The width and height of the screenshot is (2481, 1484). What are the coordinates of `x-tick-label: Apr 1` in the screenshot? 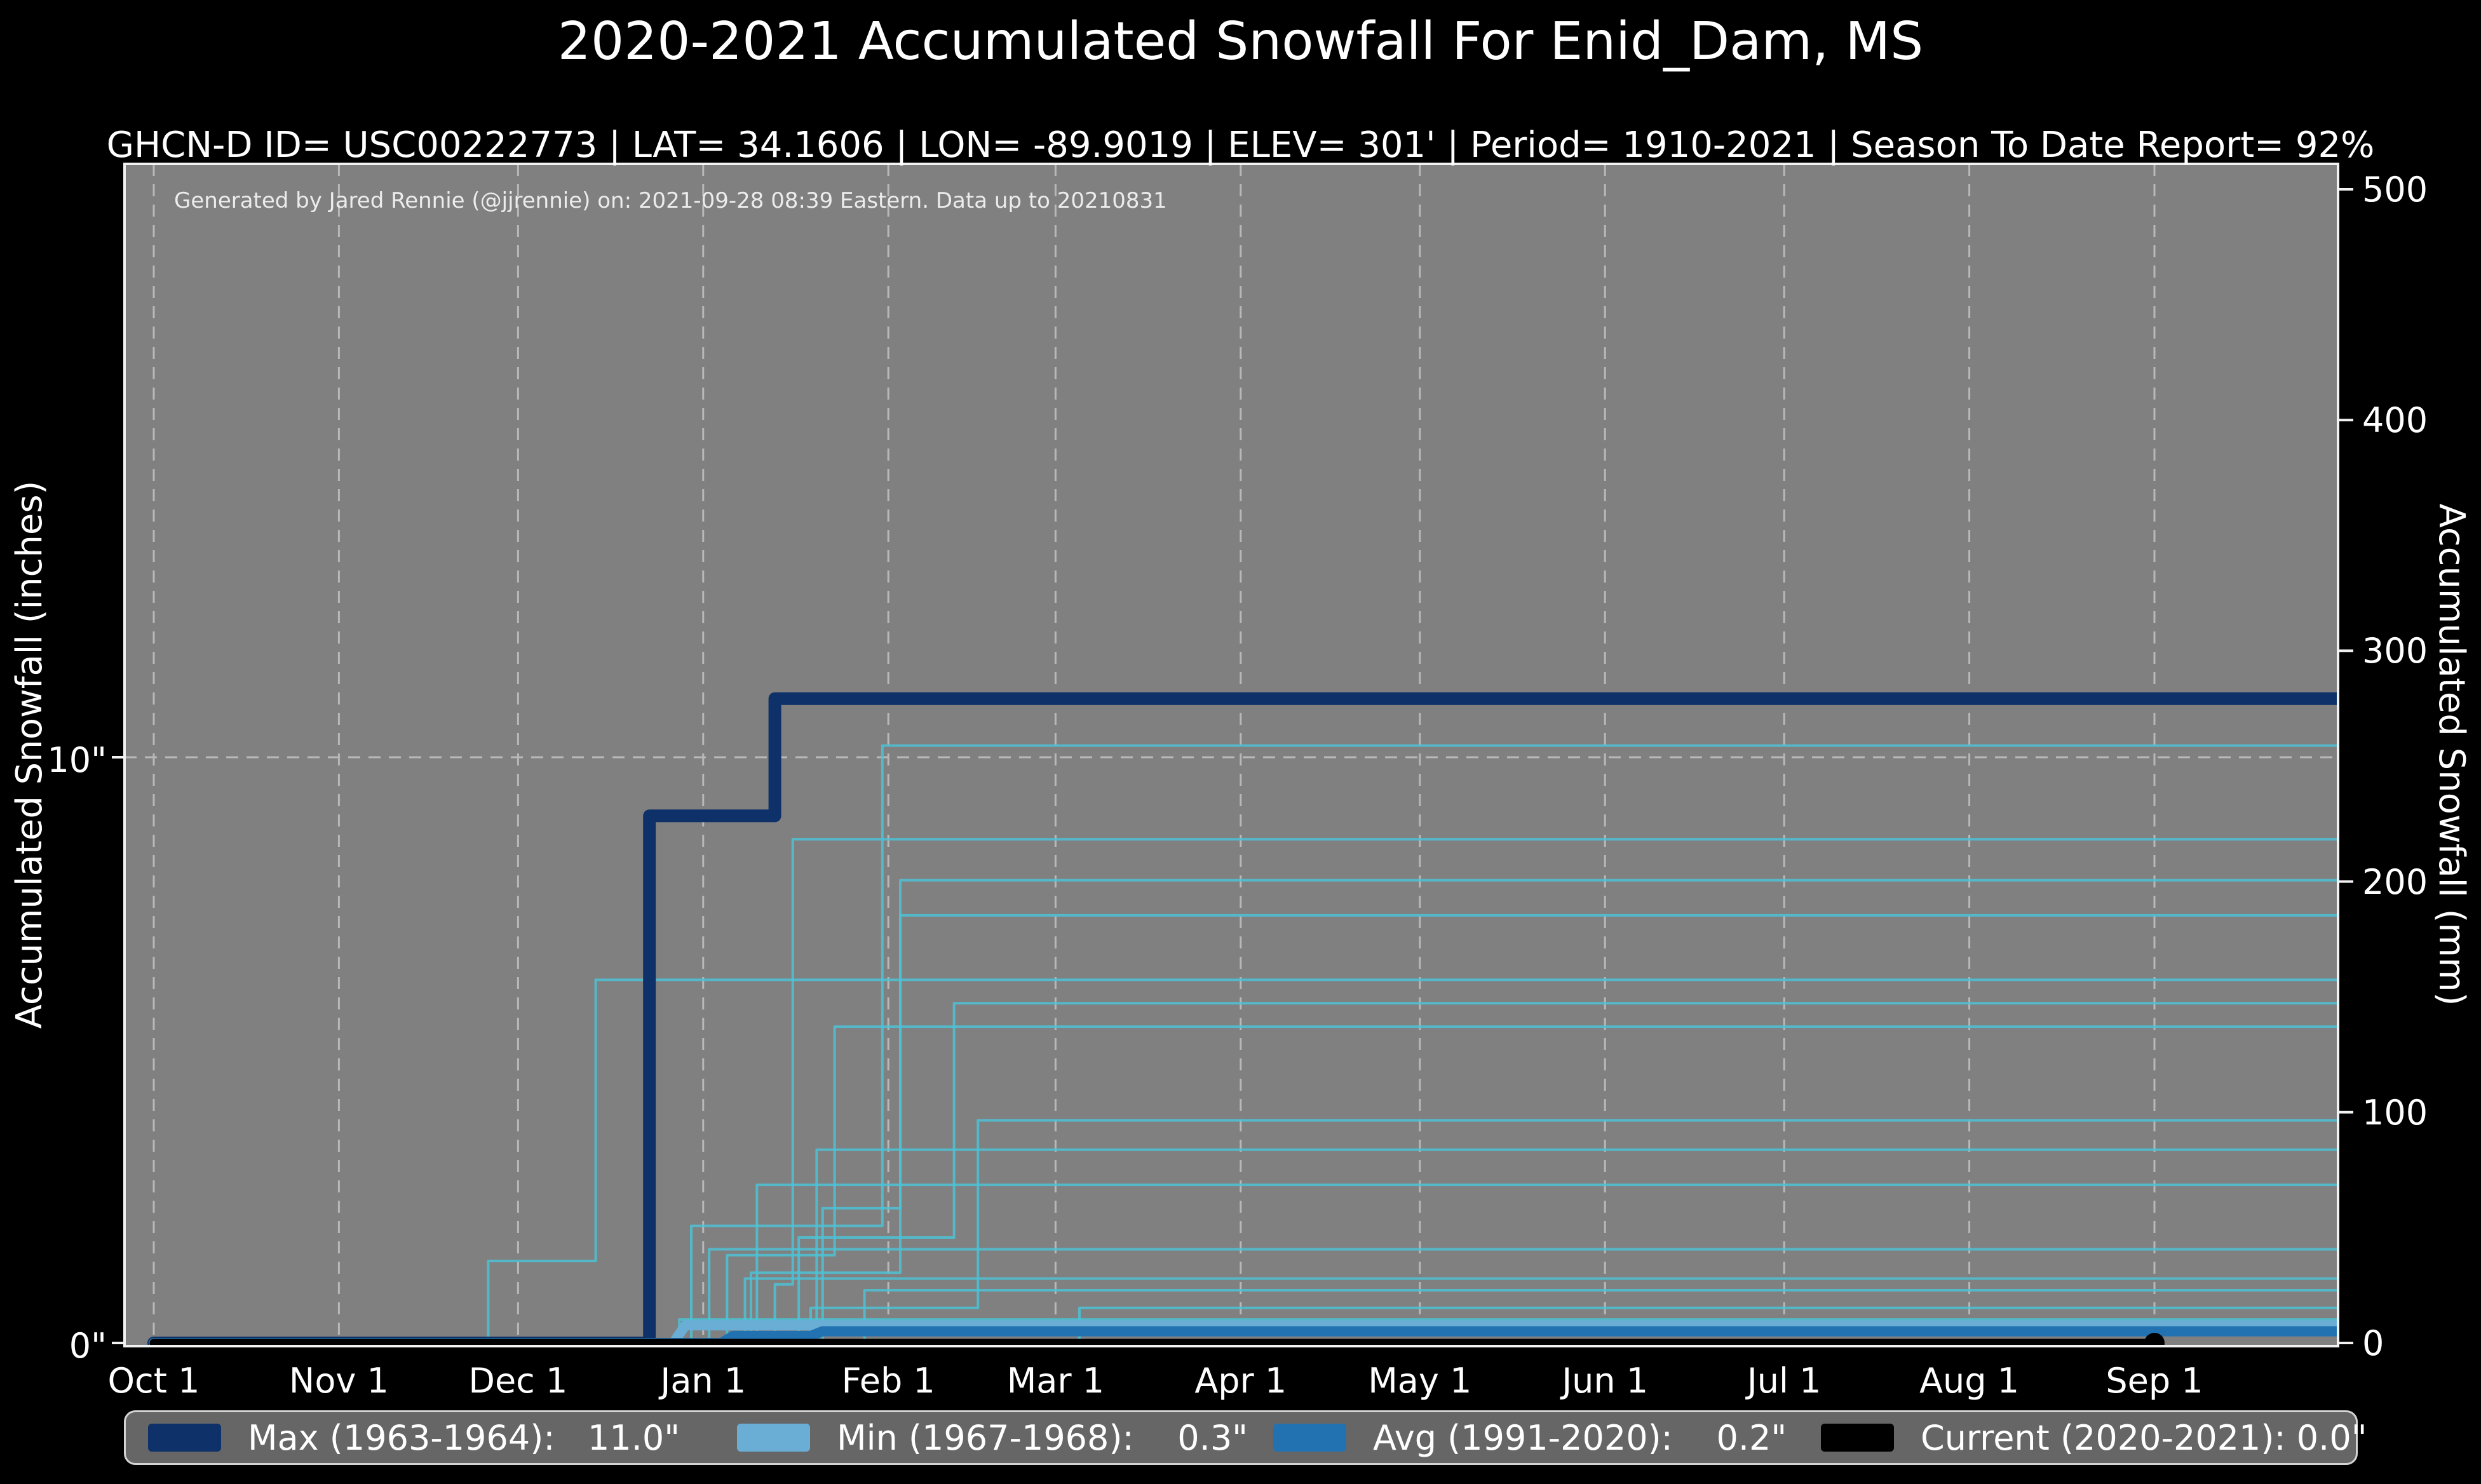 It's located at (1240, 1381).